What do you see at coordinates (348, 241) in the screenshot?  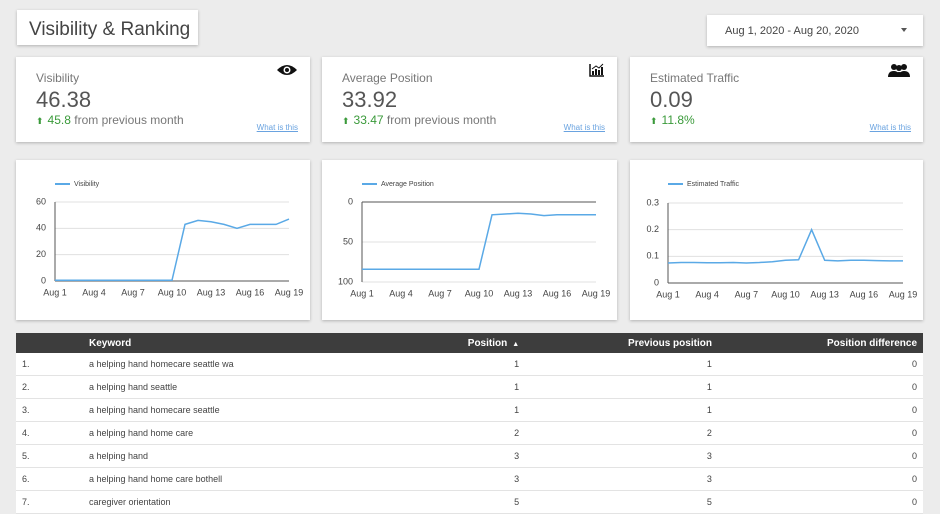 I see `y-tick-label: 50` at bounding box center [348, 241].